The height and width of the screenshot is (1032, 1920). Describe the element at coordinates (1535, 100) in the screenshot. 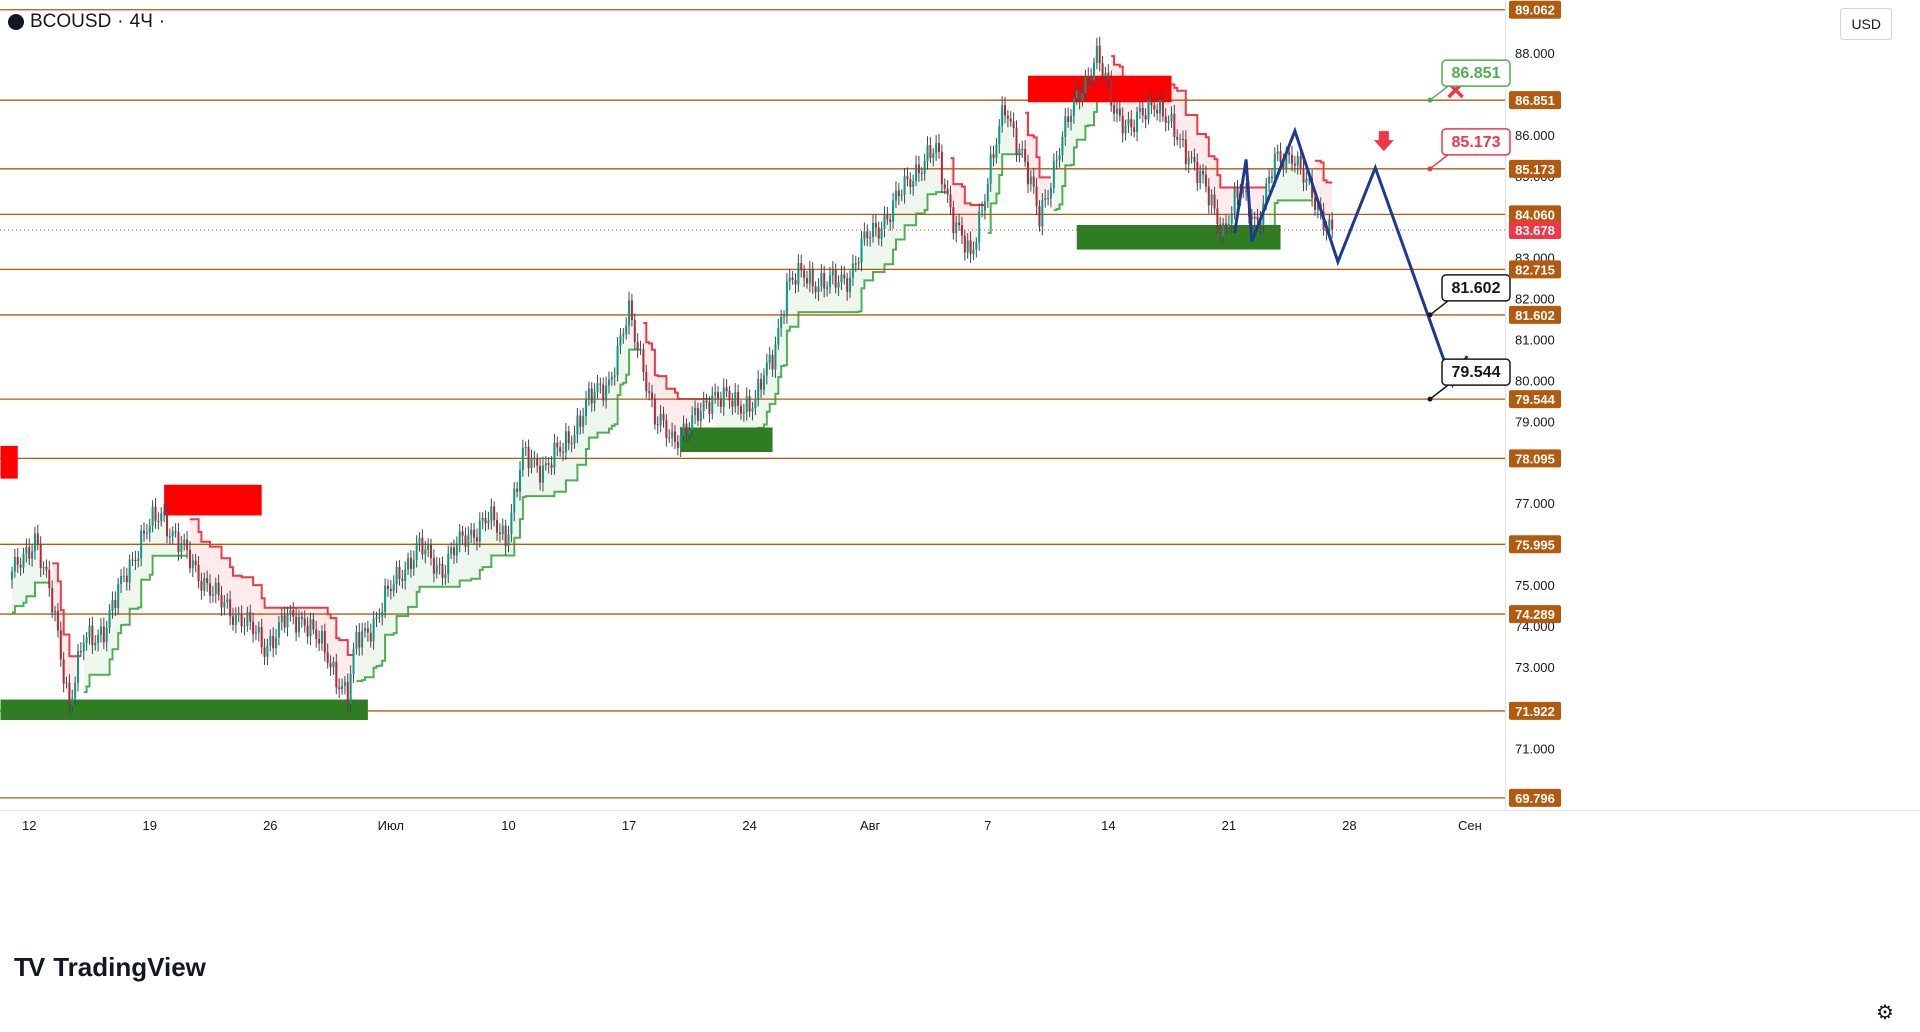

I see `level-price-label: 86.851` at that location.